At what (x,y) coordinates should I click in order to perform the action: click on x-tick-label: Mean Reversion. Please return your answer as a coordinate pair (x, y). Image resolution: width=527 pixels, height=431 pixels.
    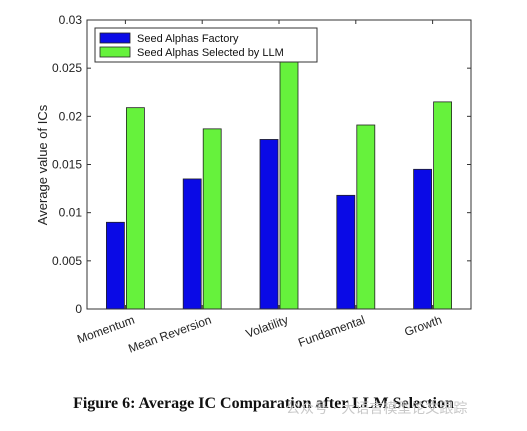
    Looking at the image, I should click on (169, 334).